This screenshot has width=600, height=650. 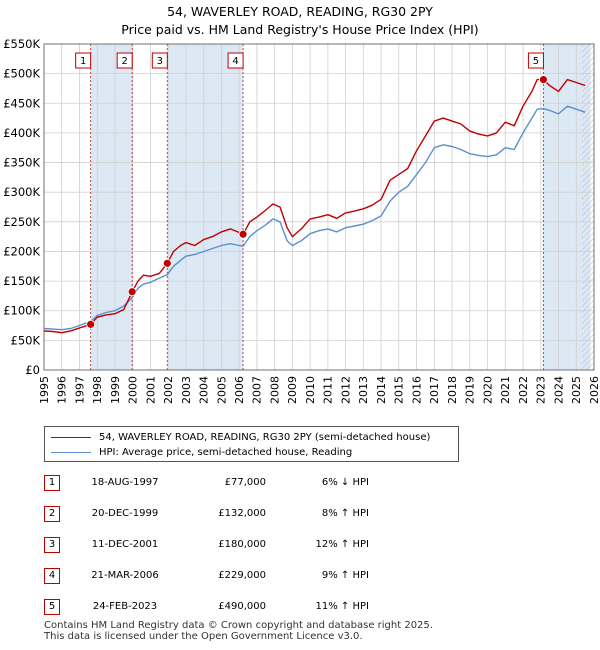 I want to click on y-tick-label: £500K, so click(x=21, y=74).